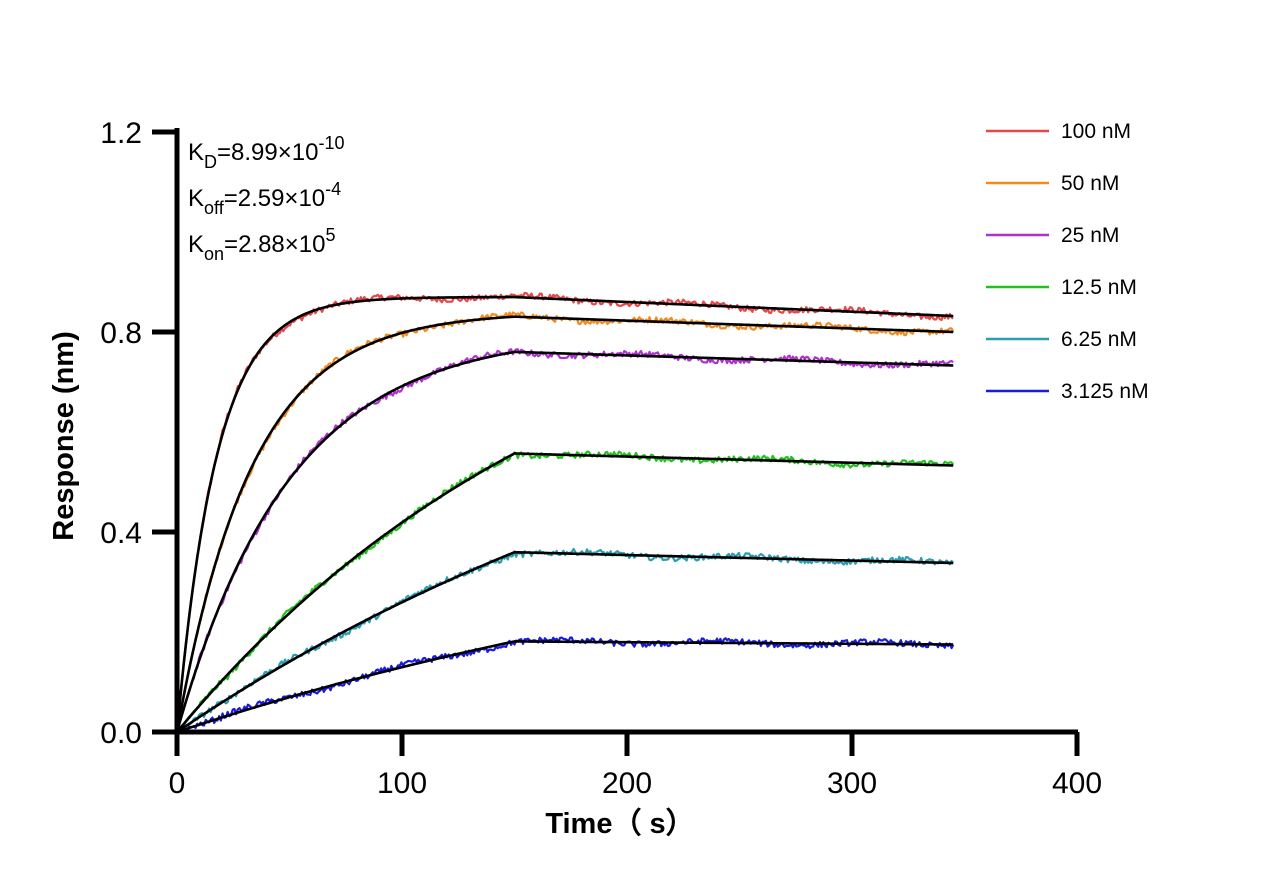  Describe the element at coordinates (1077, 783) in the screenshot. I see `x-tick-label-4: 400` at that location.